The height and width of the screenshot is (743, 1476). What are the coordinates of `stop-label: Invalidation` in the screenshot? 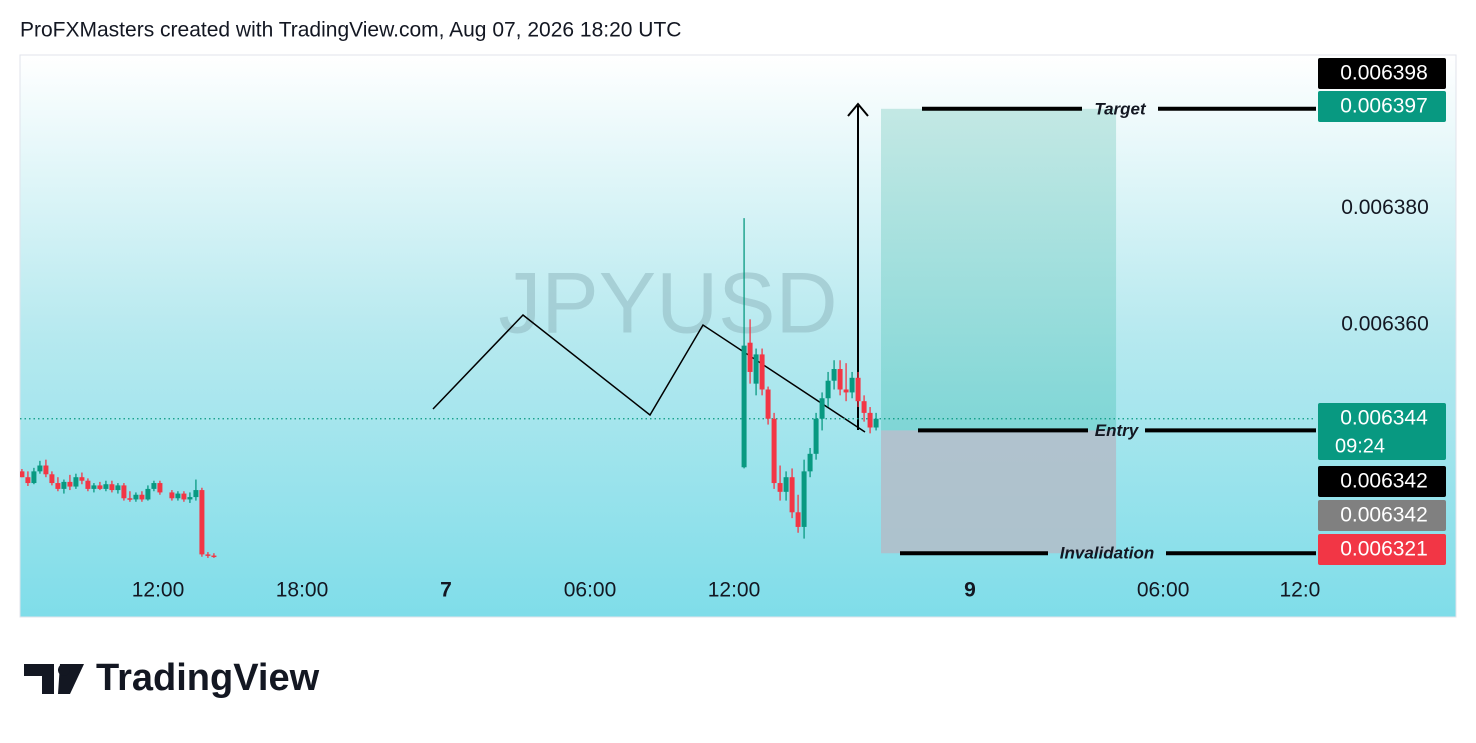 It's located at (1107, 553).